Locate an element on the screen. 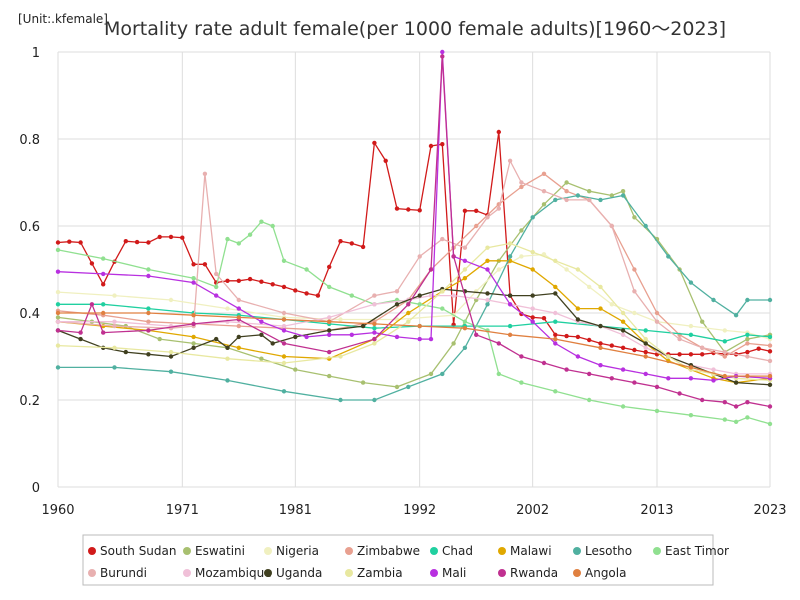 The image size is (800, 600). series-line-angola is located at coordinates (414, 344).